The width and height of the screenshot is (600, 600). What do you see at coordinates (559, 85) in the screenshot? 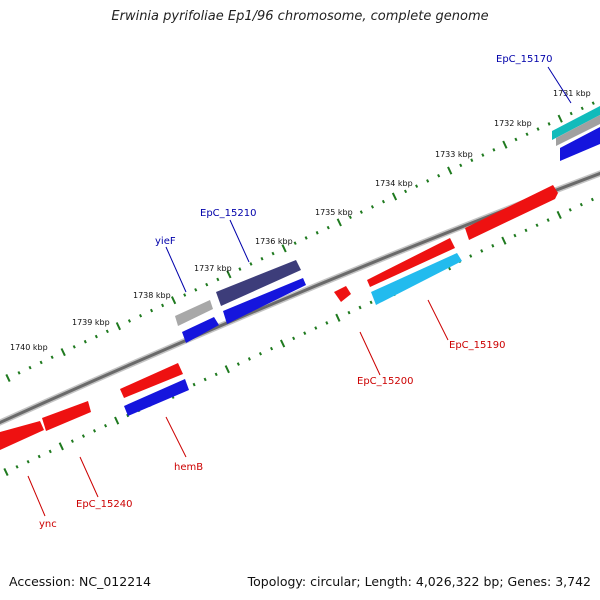
I see `leader-epc15170` at bounding box center [559, 85].